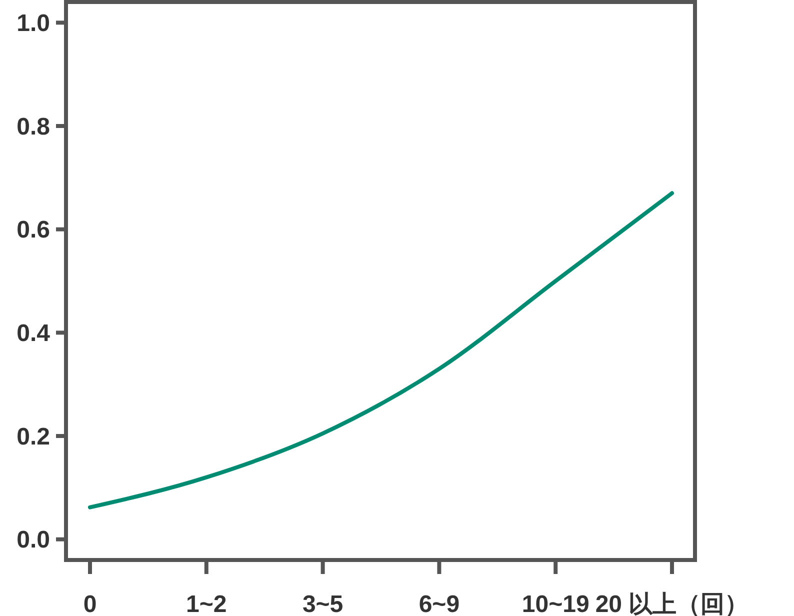 The image size is (794, 616). What do you see at coordinates (33, 334) in the screenshot?
I see `y-tick-label: 0.4` at bounding box center [33, 334].